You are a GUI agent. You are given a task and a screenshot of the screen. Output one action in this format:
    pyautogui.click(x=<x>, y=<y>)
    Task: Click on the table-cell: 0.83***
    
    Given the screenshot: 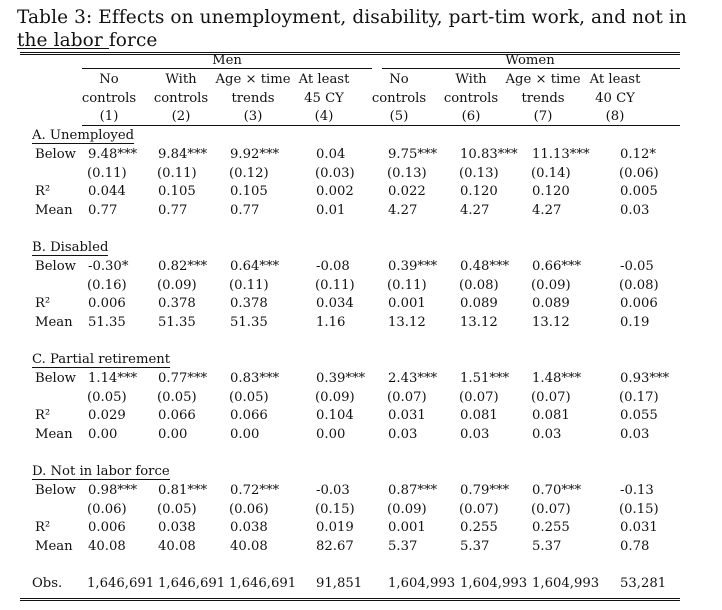 What is the action you would take?
    pyautogui.click(x=255, y=378)
    